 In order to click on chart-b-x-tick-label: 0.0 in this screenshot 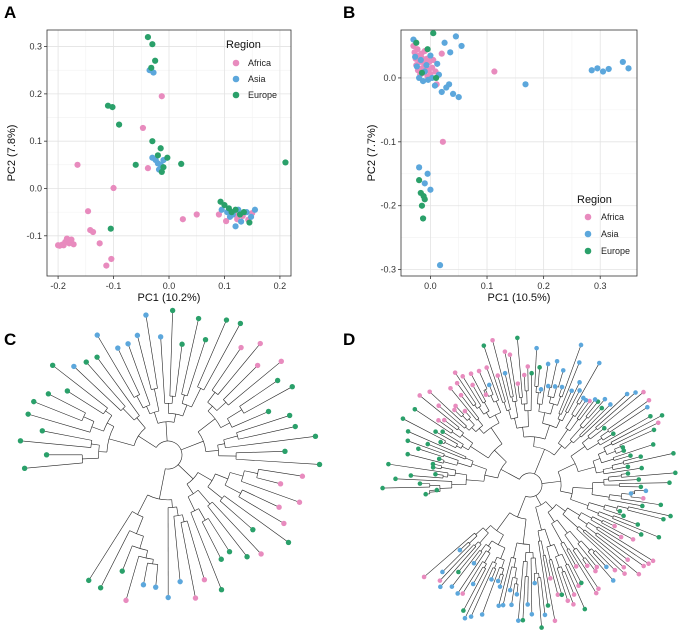, I will do `click(430, 286)`.